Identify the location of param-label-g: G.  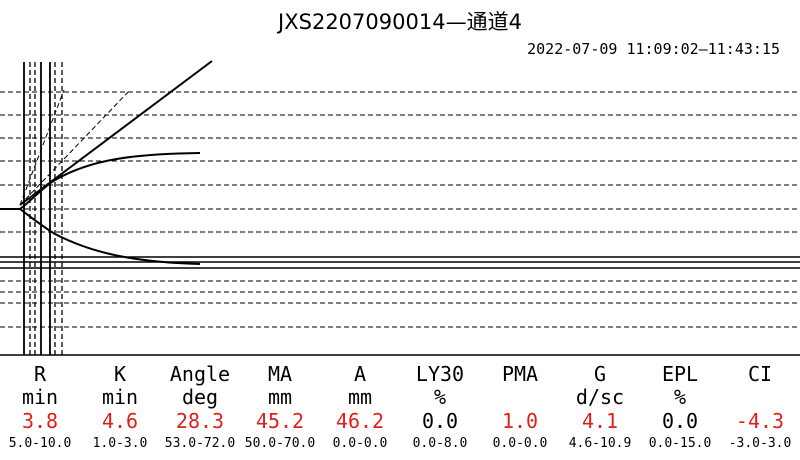
(600, 374).